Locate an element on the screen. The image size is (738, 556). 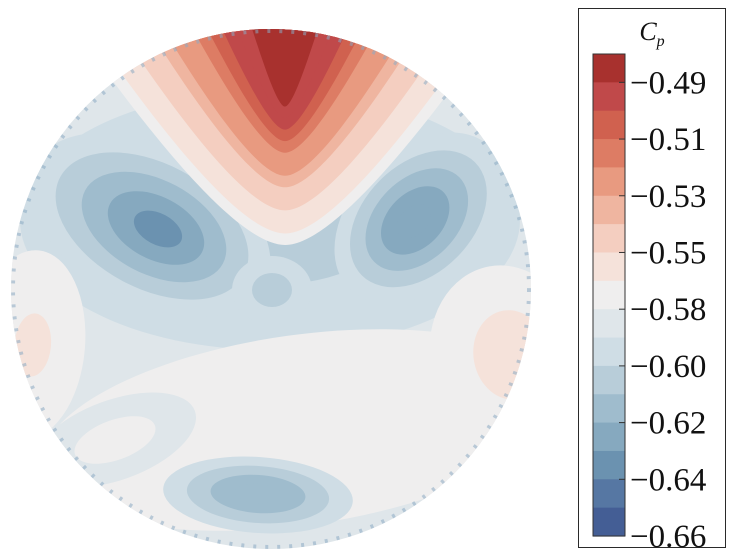
bottom-blue-lobe is located at coordinates (258, 493).